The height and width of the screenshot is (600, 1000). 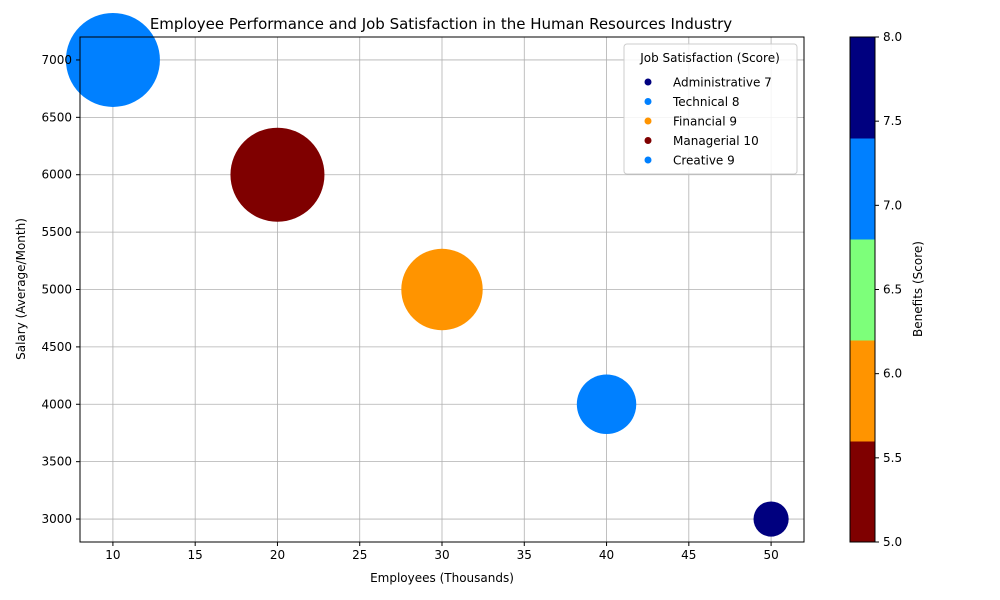 What do you see at coordinates (524, 555) in the screenshot?
I see `x-tick-label: 35` at bounding box center [524, 555].